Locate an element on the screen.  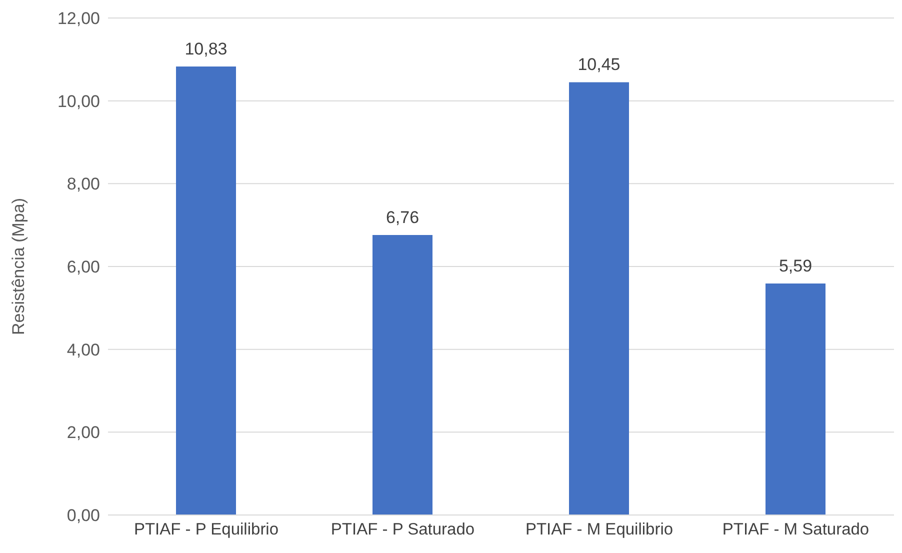
x-tick-label: PTIAF - M Saturado is located at coordinates (796, 529).